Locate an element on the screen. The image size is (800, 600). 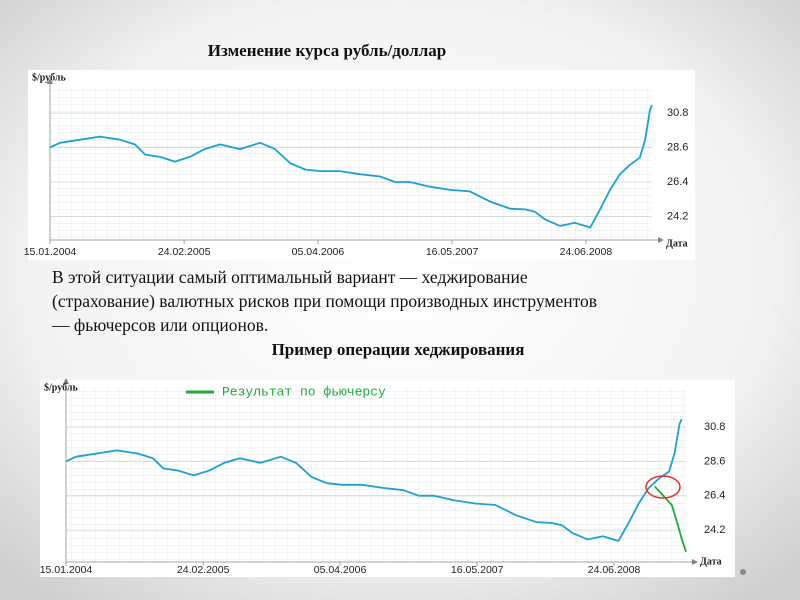
slide-dot is located at coordinates (743, 572).